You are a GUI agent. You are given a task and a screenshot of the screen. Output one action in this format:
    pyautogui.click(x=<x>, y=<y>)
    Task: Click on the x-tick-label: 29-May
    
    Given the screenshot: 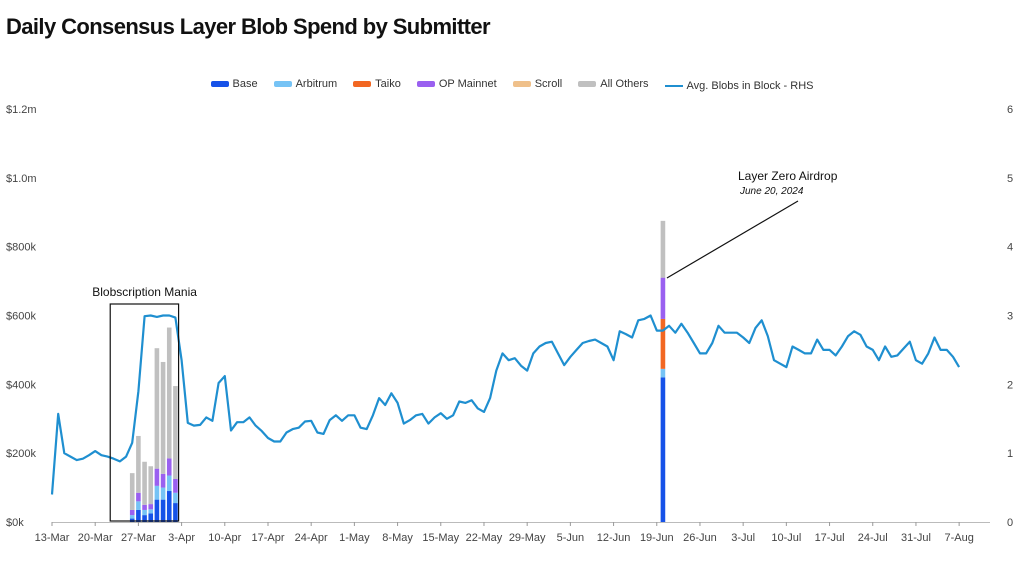 What is the action you would take?
    pyautogui.click(x=527, y=538)
    